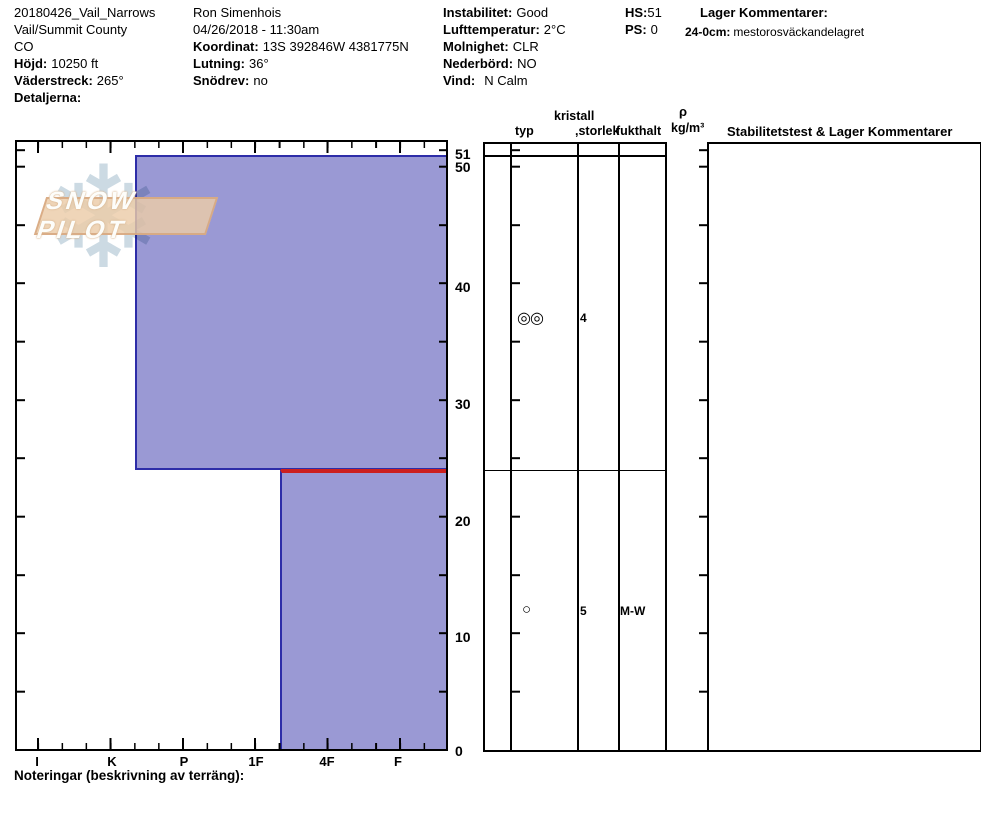 The height and width of the screenshot is (840, 994). I want to click on hardness-label-P: P, so click(184, 761).